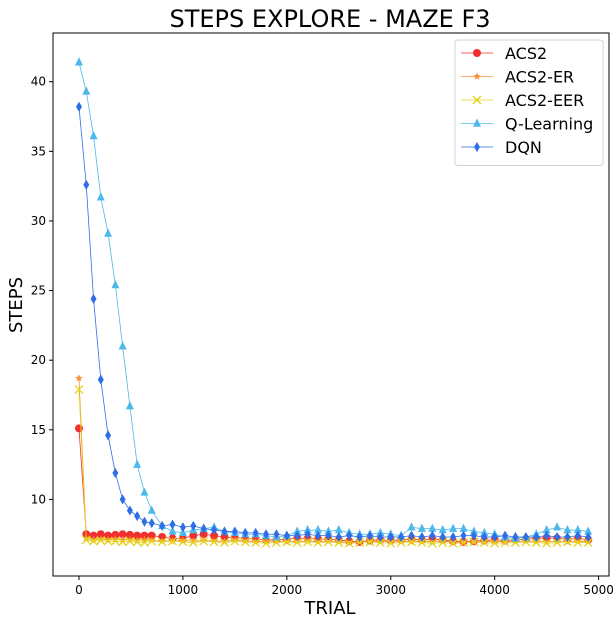 The width and height of the screenshot is (616, 625). What do you see at coordinates (529, 102) in the screenshot?
I see `legend: ACS2 ACS2-ER ACS2-EER Q-Learning DQN` at bounding box center [529, 102].